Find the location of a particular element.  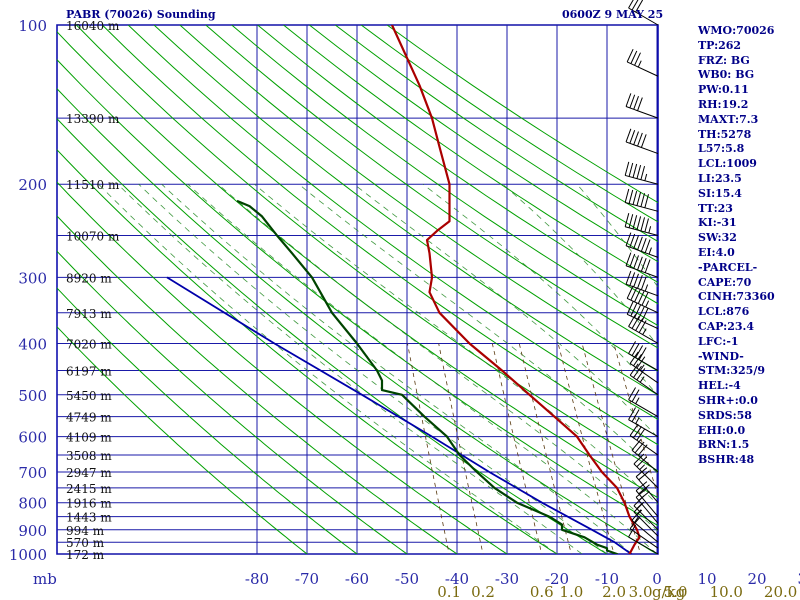

stability-index-28: BRN:1.5 is located at coordinates (724, 445).